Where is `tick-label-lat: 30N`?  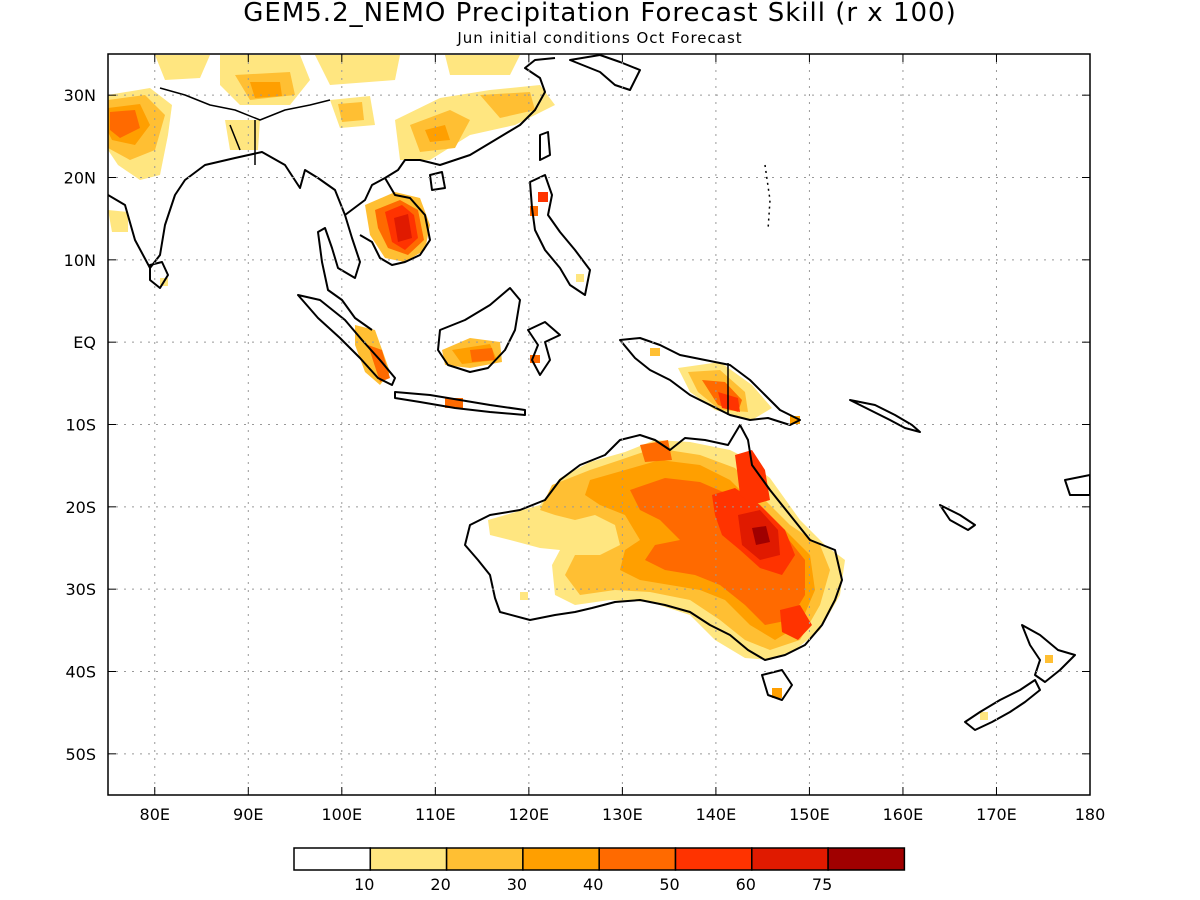 tick-label-lat: 30N is located at coordinates (80, 95).